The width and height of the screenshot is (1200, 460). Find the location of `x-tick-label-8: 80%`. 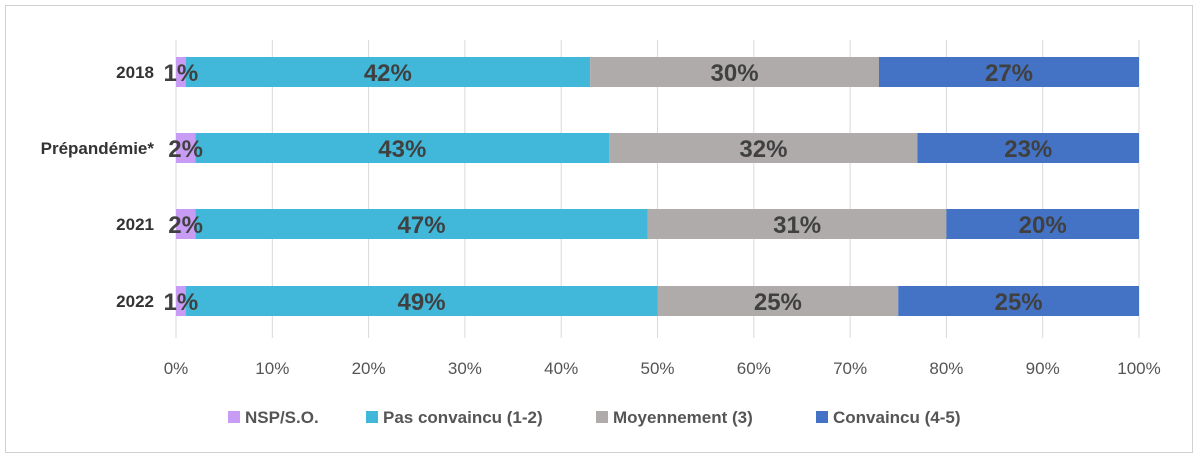

x-tick-label-8: 80% is located at coordinates (946, 368).